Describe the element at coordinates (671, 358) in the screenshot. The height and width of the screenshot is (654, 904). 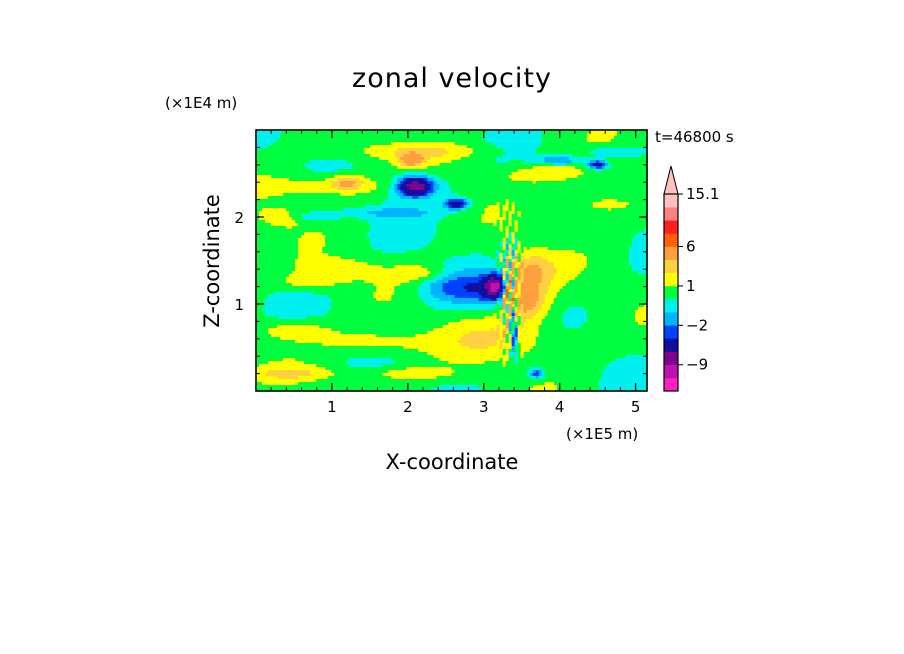
I see `colorbar-segment` at that location.